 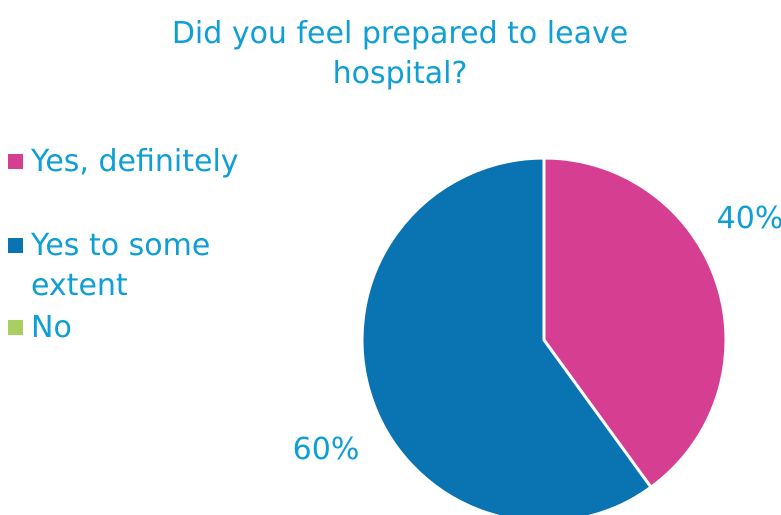 What do you see at coordinates (139, 328) in the screenshot?
I see `legend-item-no: No` at bounding box center [139, 328].